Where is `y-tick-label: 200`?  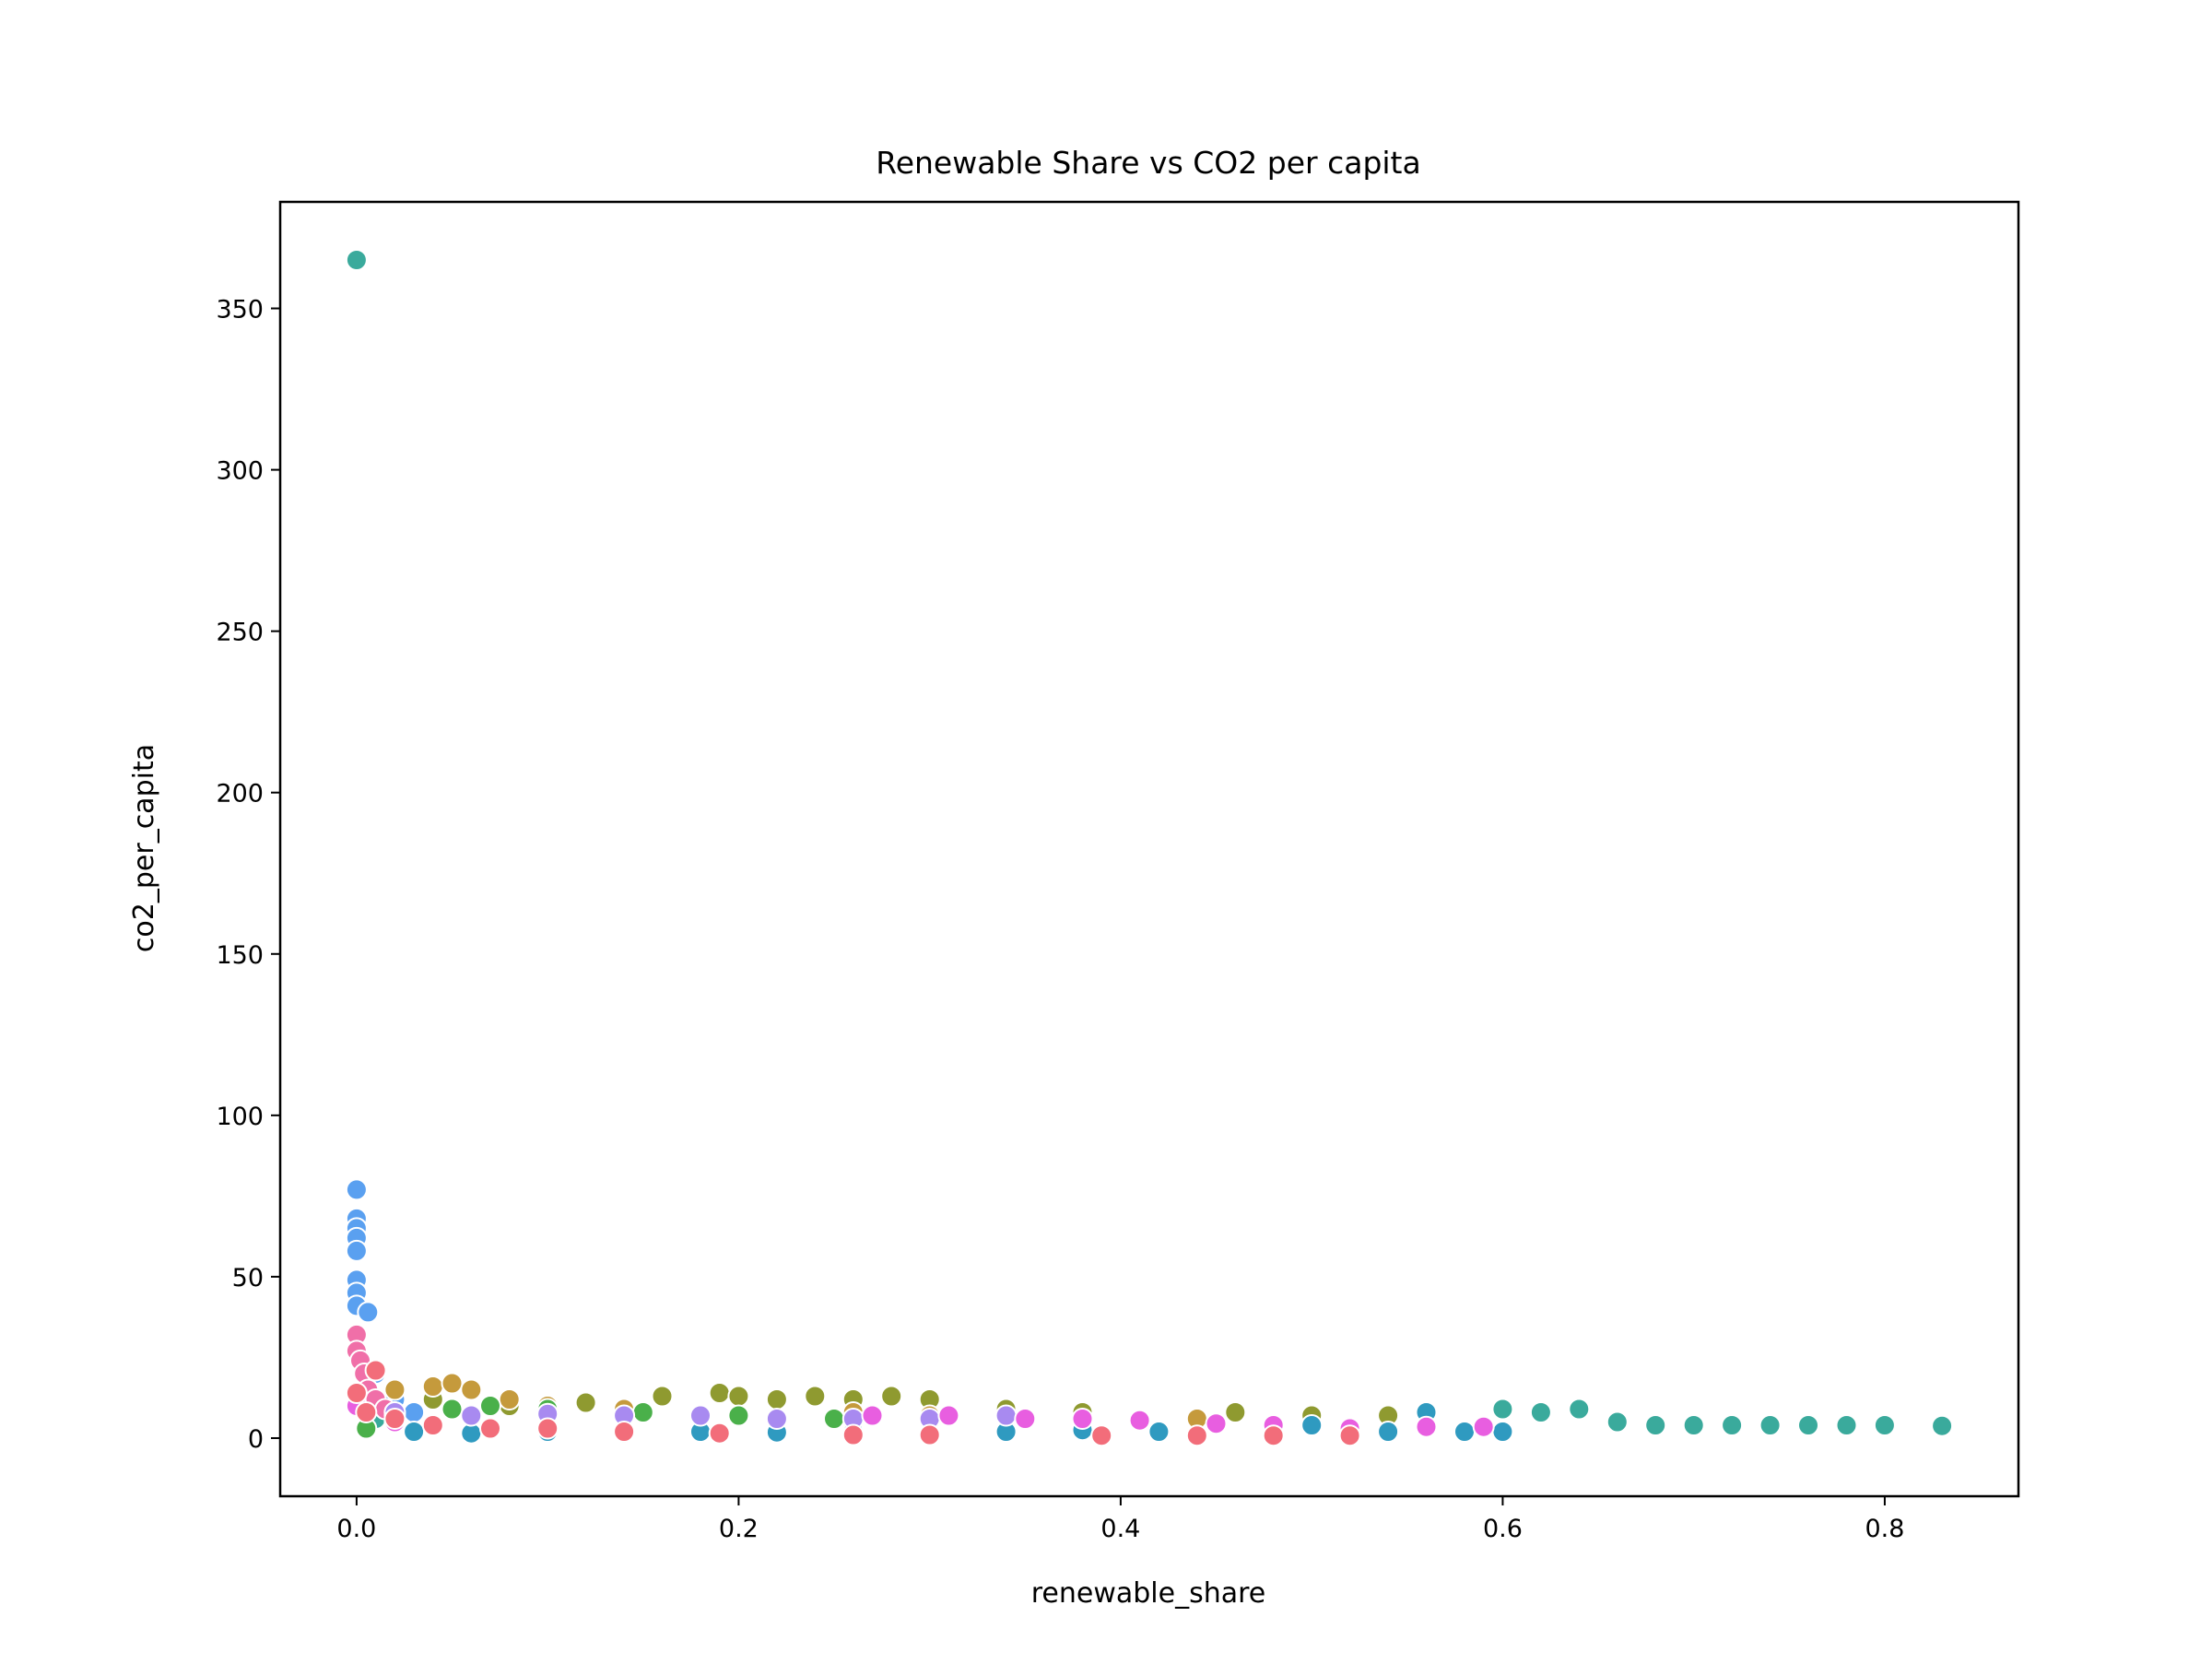
y-tick-label: 200 is located at coordinates (240, 794).